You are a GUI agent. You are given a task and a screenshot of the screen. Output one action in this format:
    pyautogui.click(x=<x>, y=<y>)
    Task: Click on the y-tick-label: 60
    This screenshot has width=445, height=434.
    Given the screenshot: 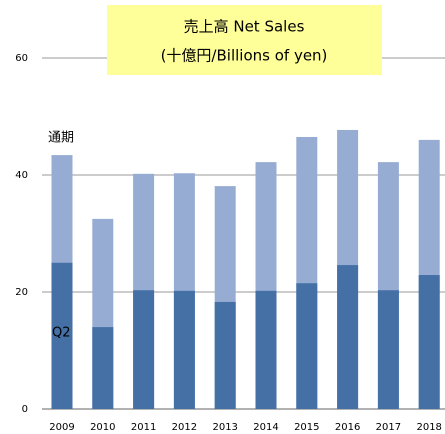 What is the action you would take?
    pyautogui.click(x=21, y=58)
    